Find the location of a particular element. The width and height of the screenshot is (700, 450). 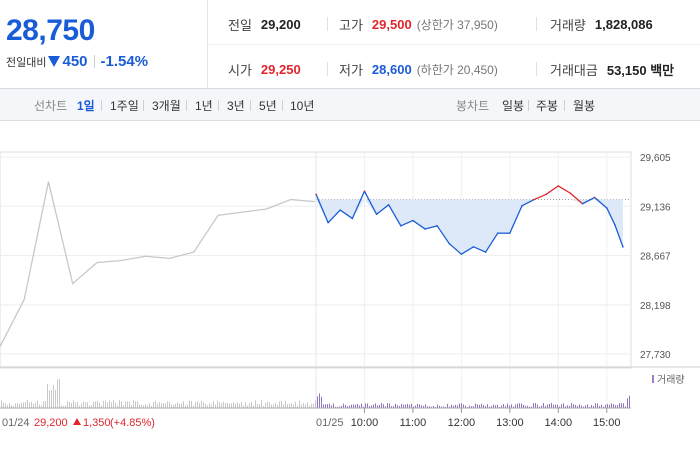

stat-high: 고가 29,500 (상한가 37,950) is located at coordinates (418, 25).